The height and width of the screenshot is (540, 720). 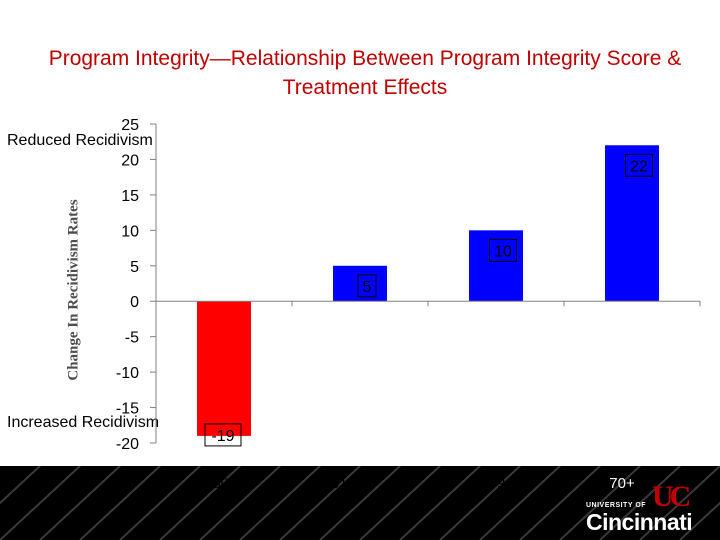 I want to click on y-tick-label: 15, so click(x=130, y=196).